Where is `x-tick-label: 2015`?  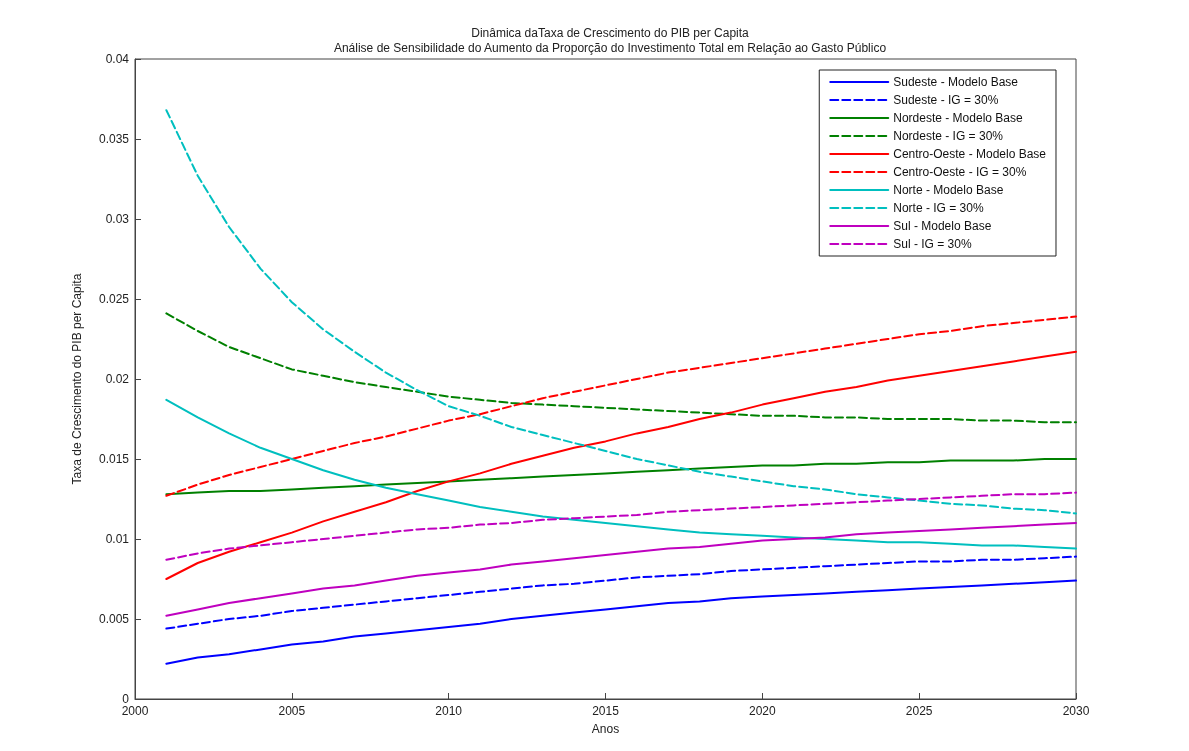
x-tick-label: 2015 is located at coordinates (606, 711).